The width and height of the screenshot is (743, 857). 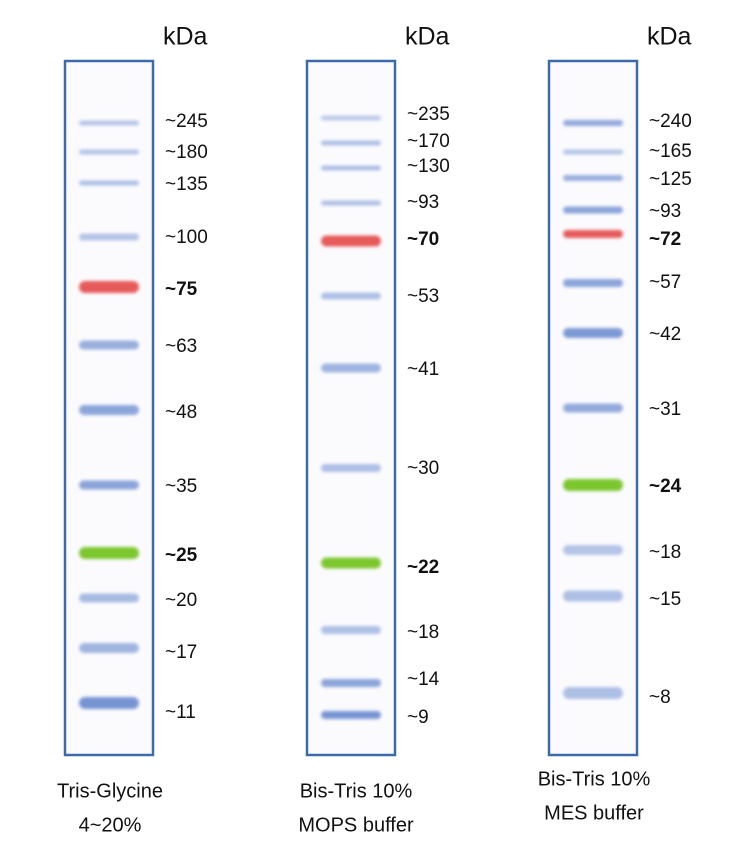 I want to click on marker-label: ~180, so click(x=186, y=152).